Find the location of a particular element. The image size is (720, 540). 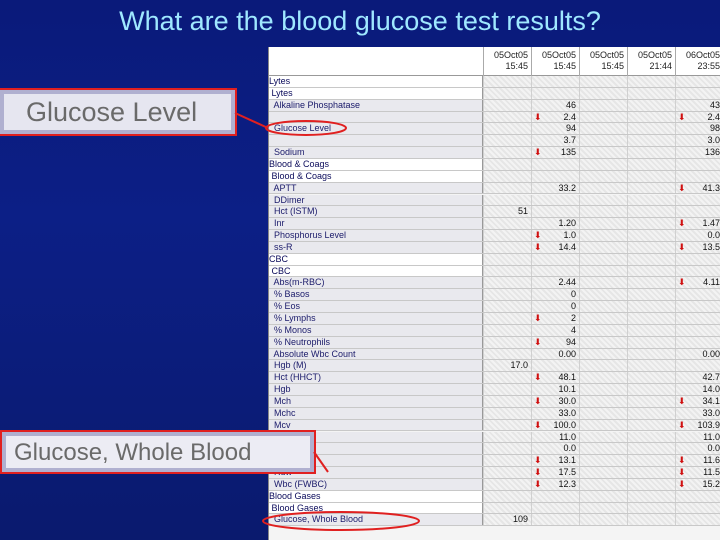

result-cell: ⬇ 12.3 is located at coordinates (555, 484).